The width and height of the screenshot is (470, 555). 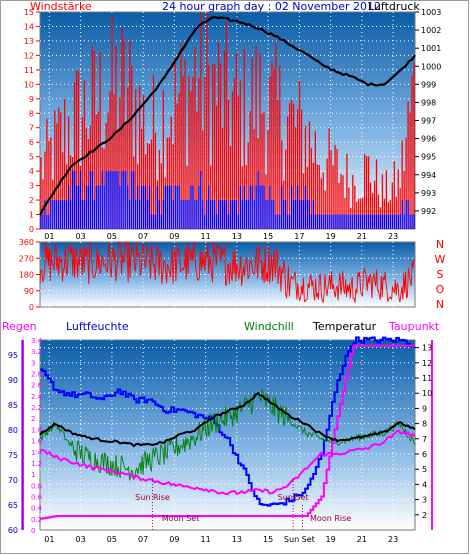 I want to click on wind-speed-tick-label: 5, so click(x=31, y=157).